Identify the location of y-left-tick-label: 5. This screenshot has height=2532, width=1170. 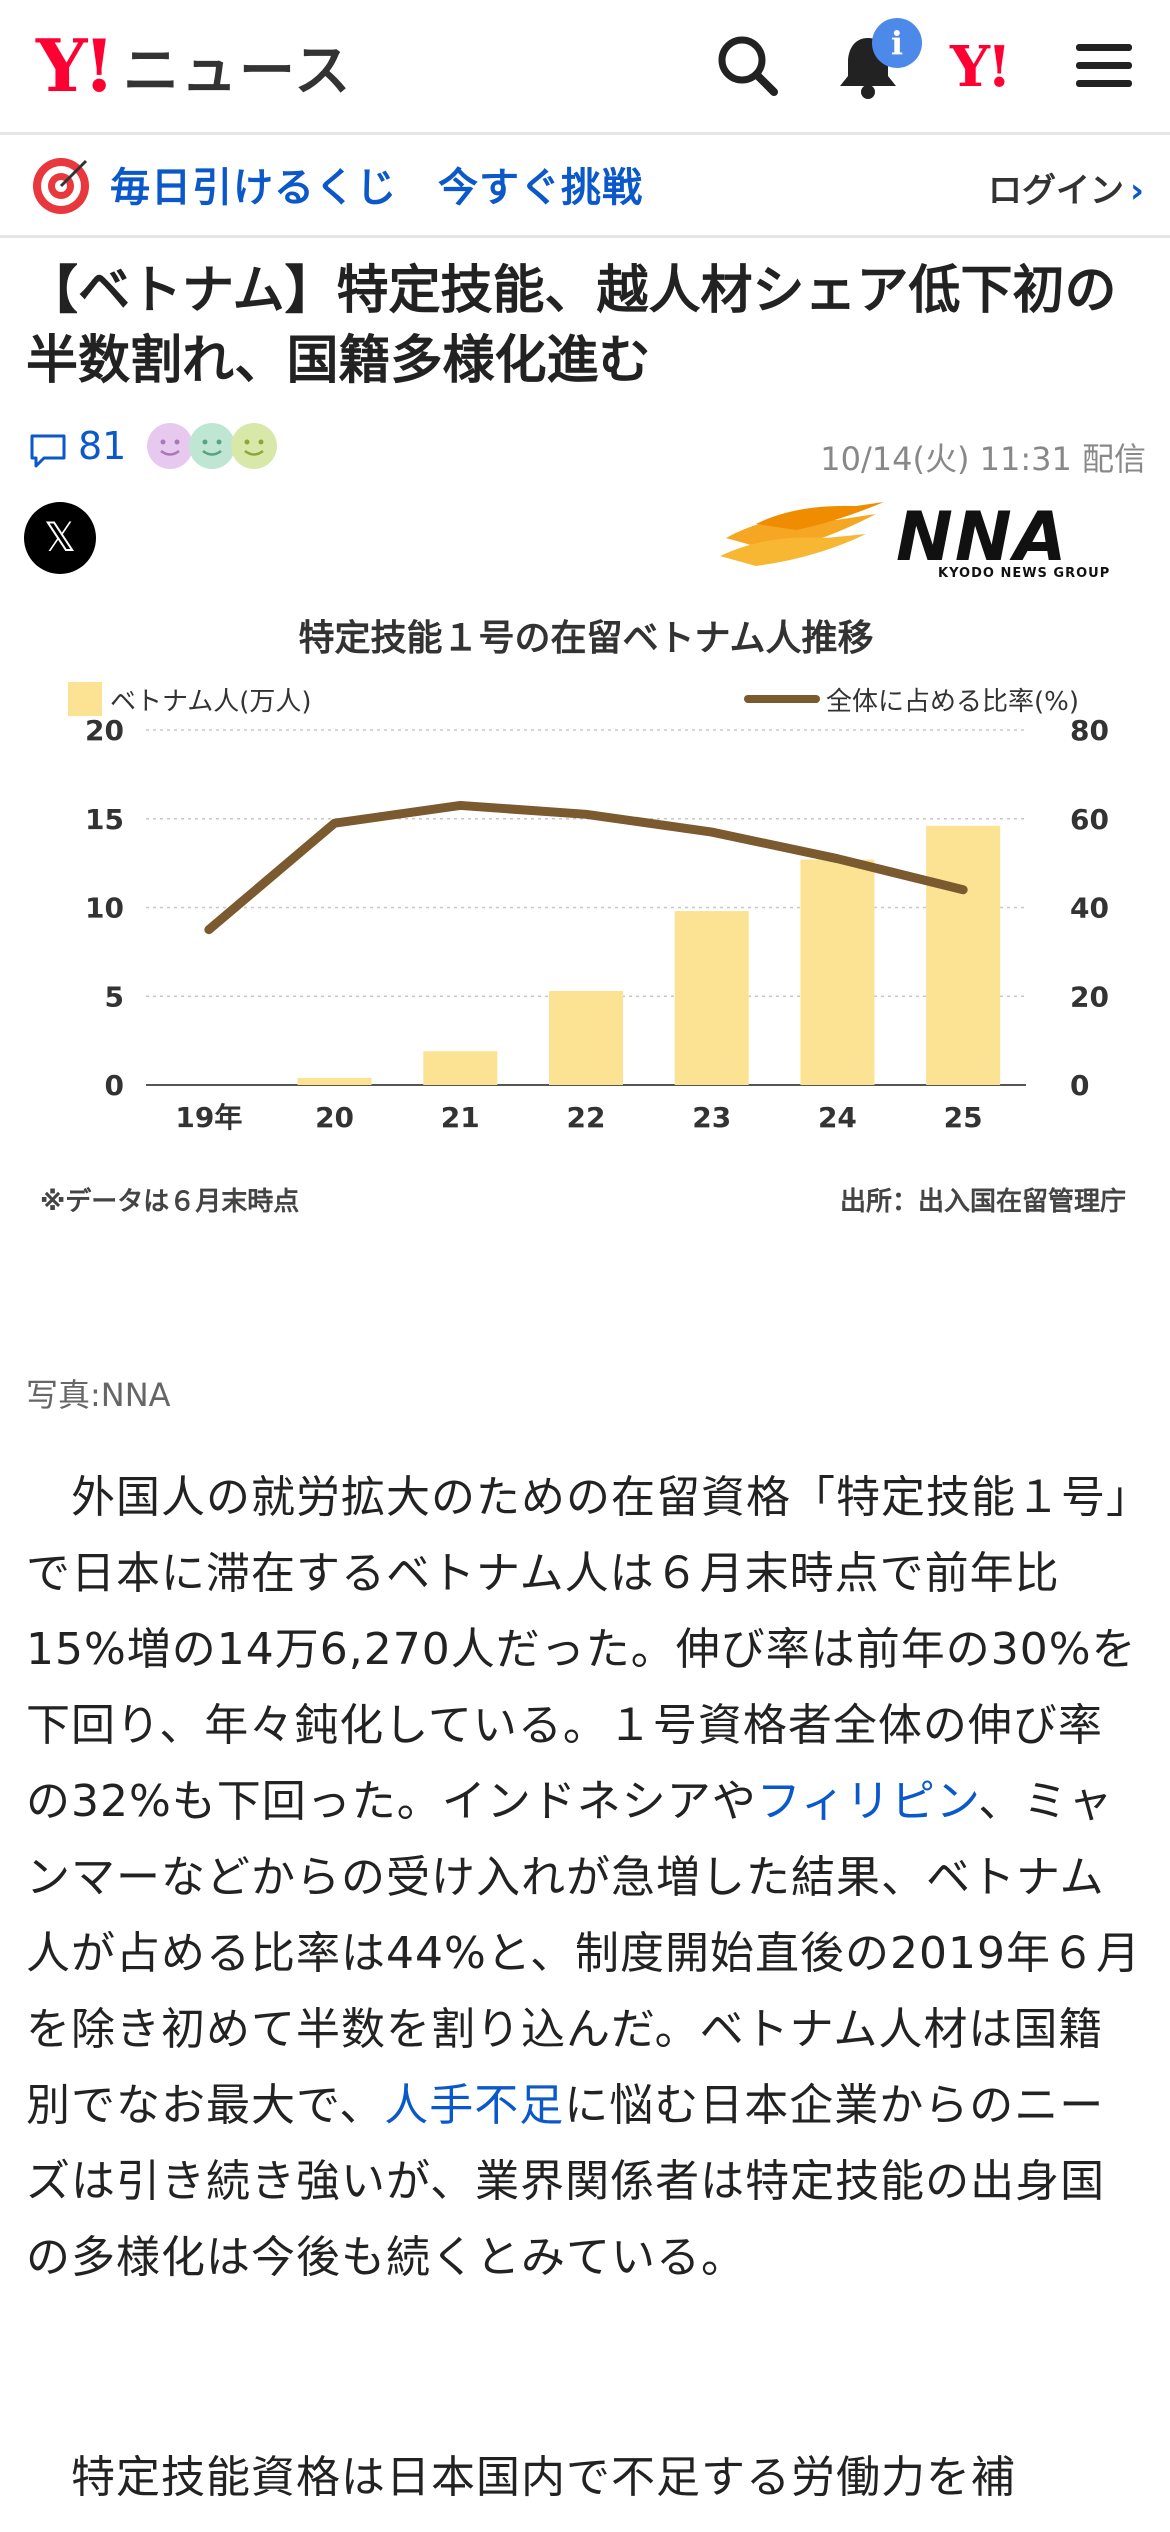
(114, 996).